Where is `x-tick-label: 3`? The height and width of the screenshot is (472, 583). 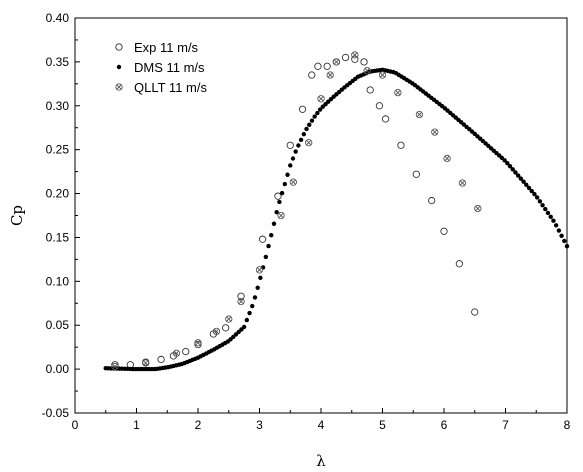 x-tick-label: 3 is located at coordinates (259, 425).